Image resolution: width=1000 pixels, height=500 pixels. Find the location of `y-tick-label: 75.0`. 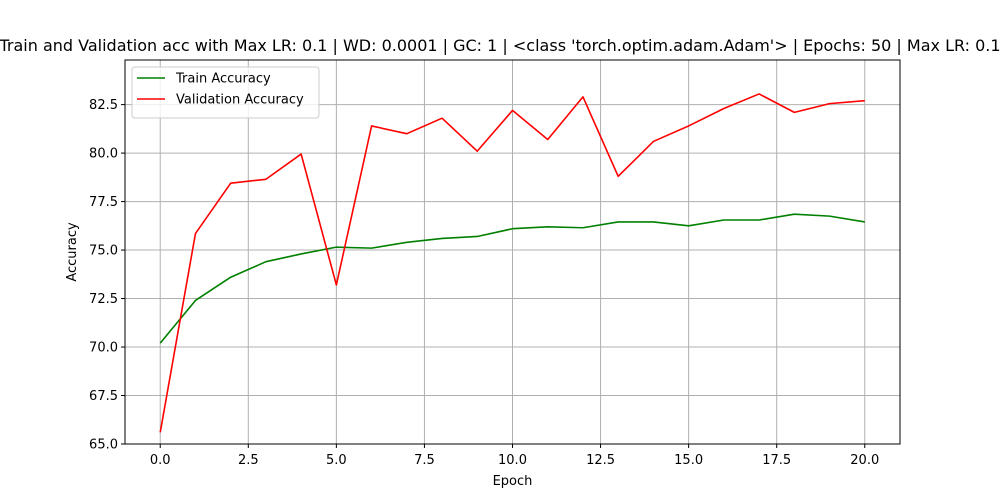

y-tick-label: 75.0 is located at coordinates (103, 251).